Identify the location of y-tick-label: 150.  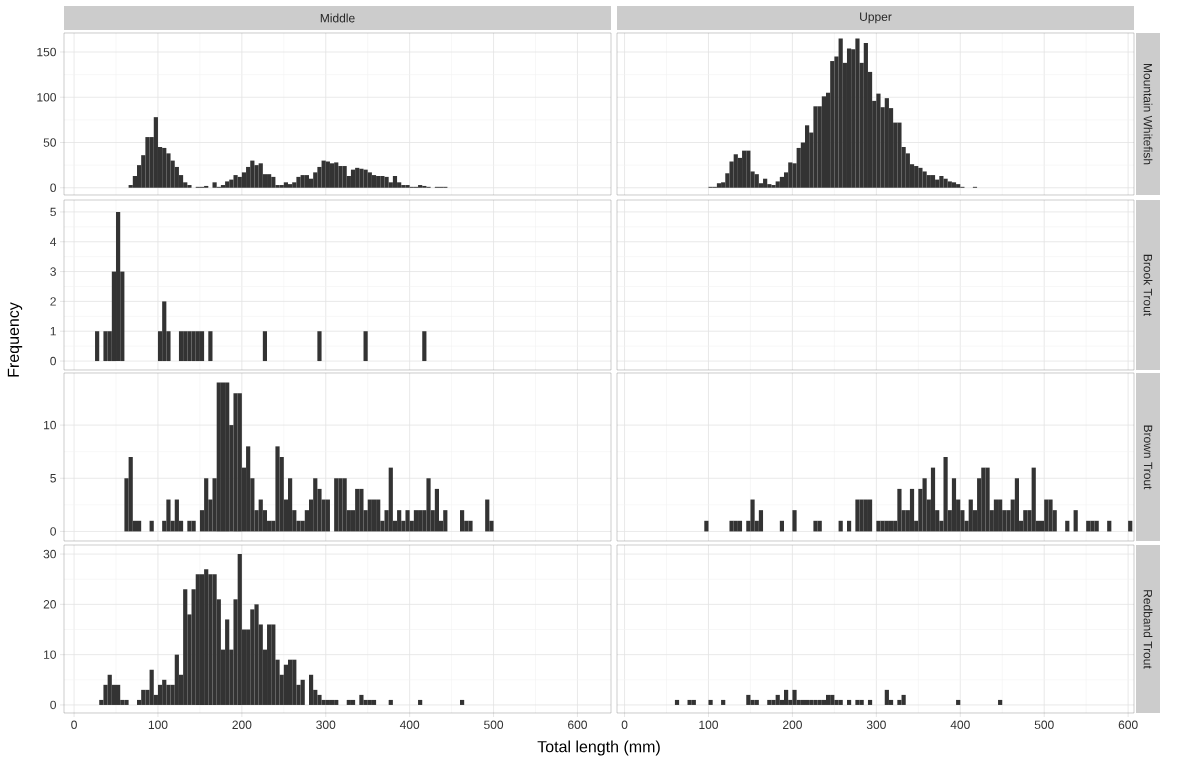
(46, 52).